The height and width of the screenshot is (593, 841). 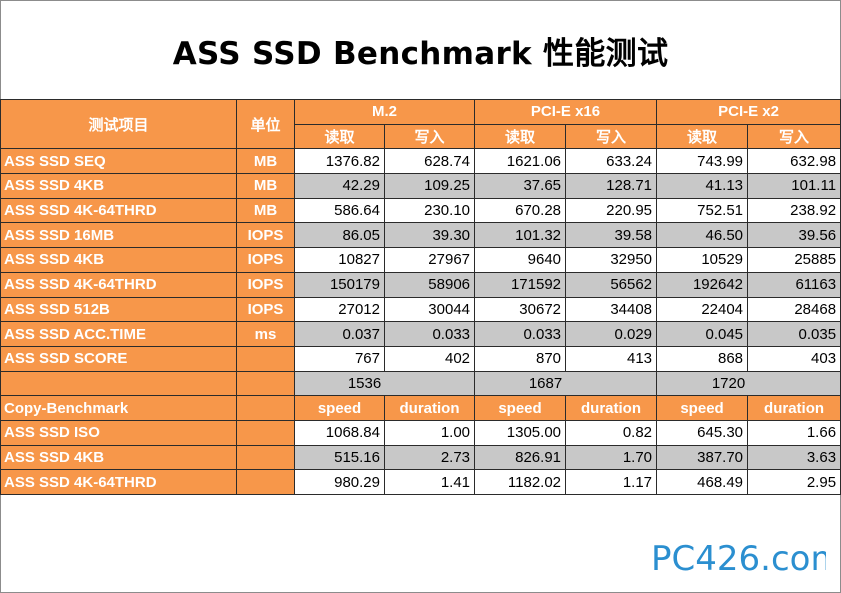 I want to click on header-group: M.2, so click(x=384, y=112).